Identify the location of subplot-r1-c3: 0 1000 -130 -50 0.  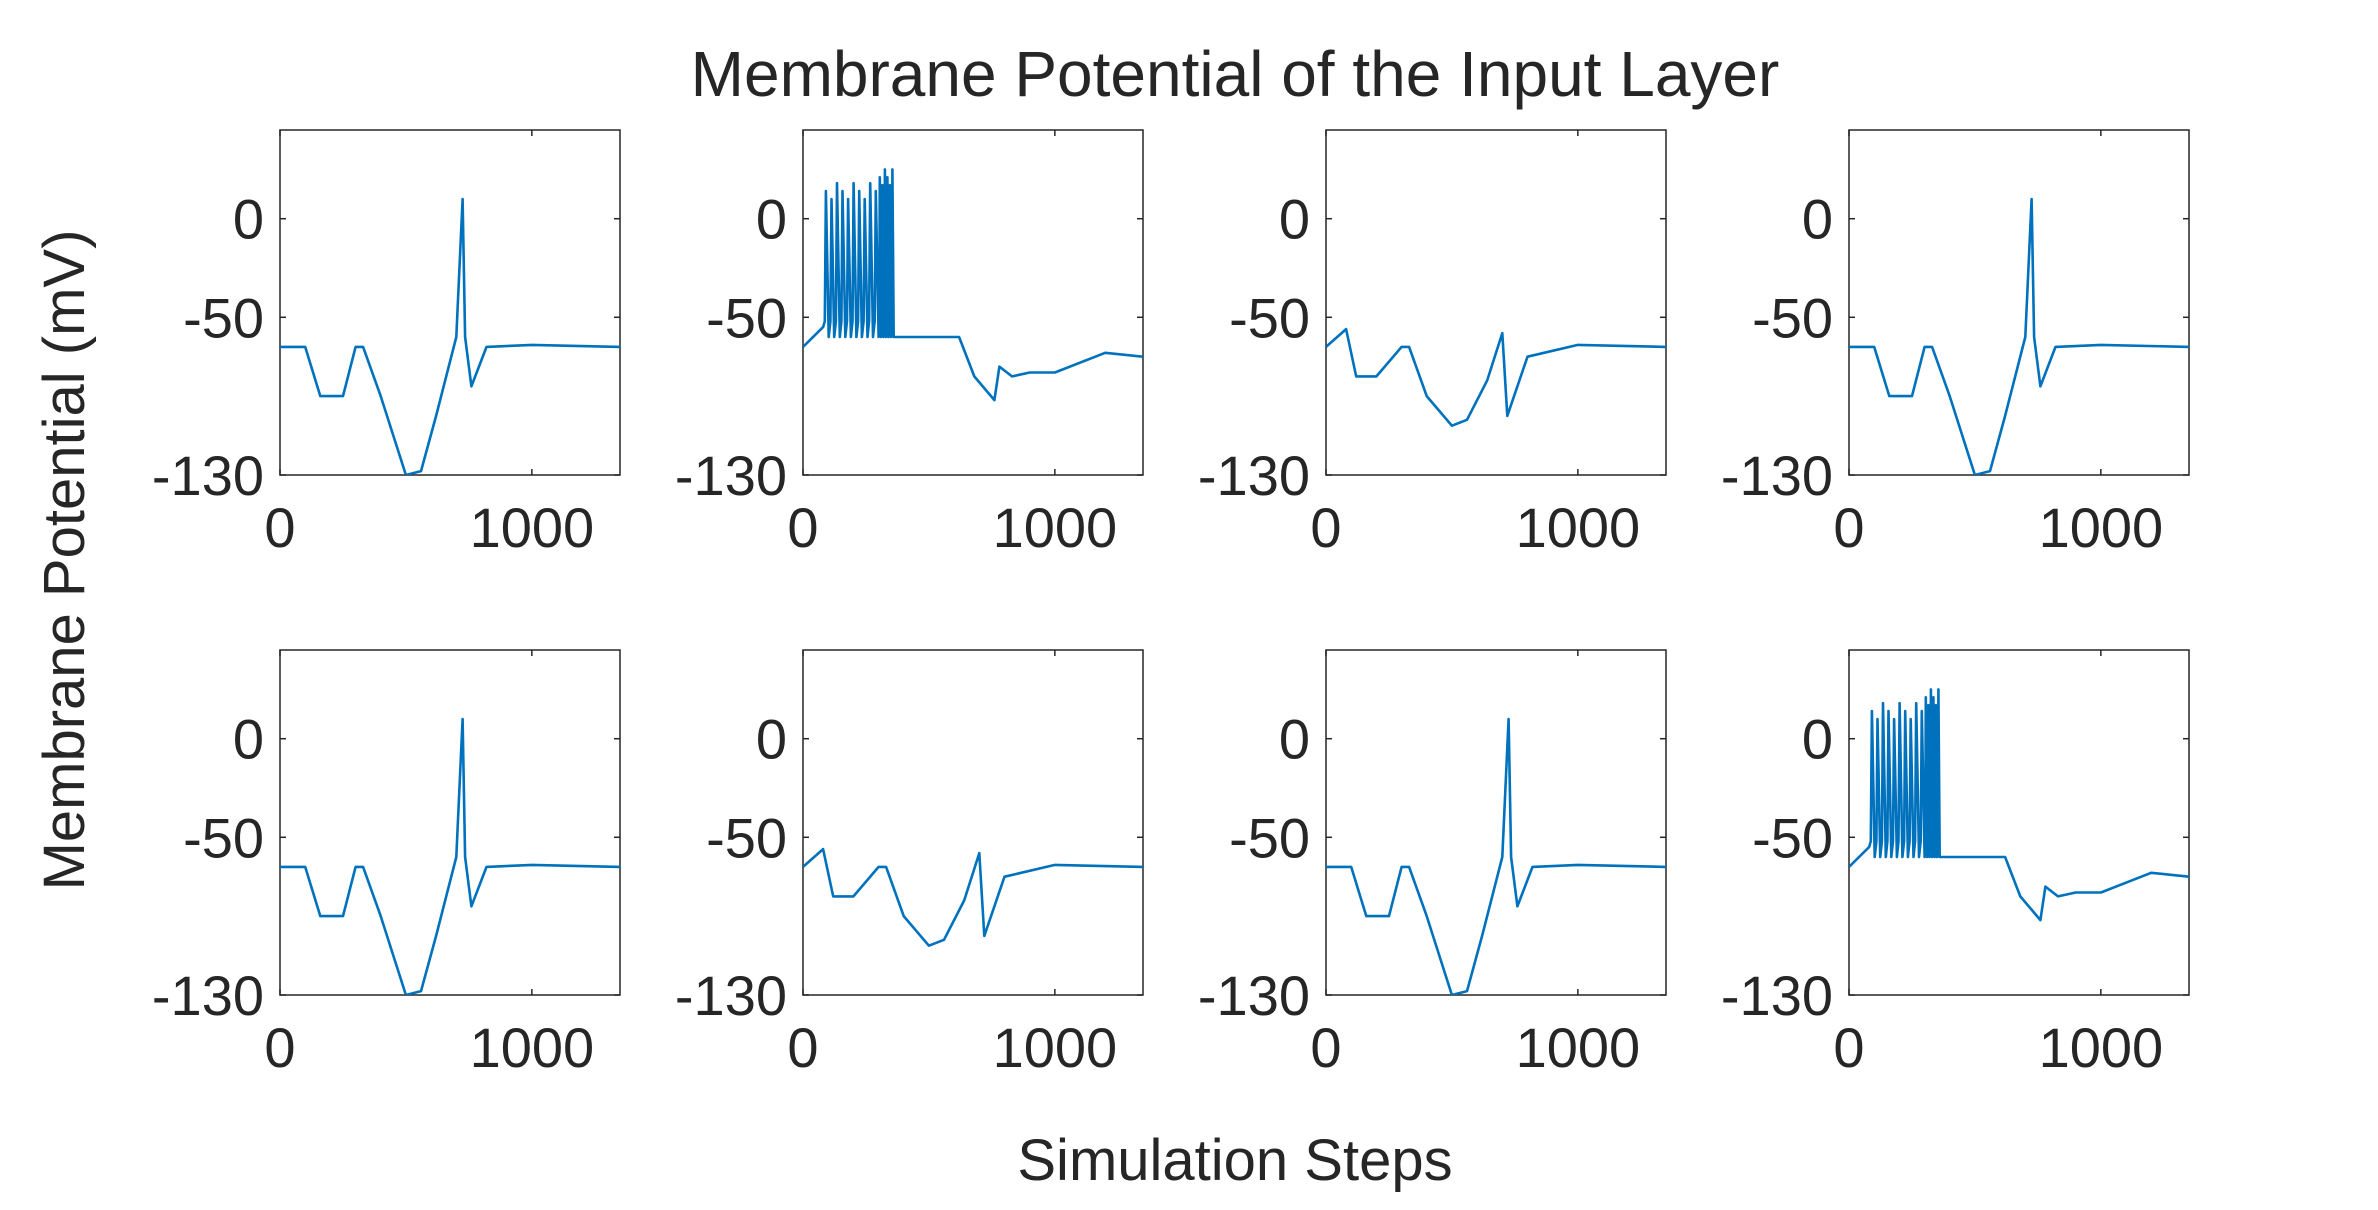
(1432, 344).